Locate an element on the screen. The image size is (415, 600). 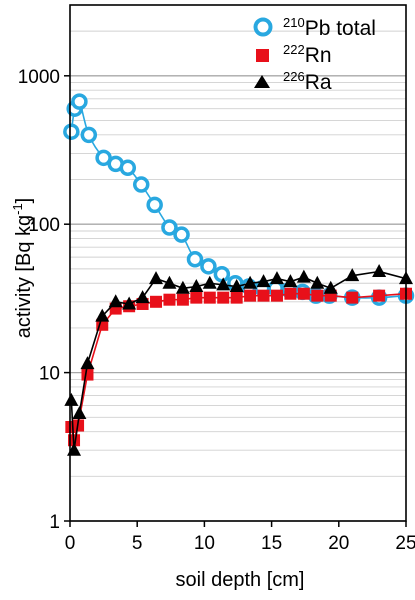
legend-marker-ra226 is located at coordinates (262, 81).